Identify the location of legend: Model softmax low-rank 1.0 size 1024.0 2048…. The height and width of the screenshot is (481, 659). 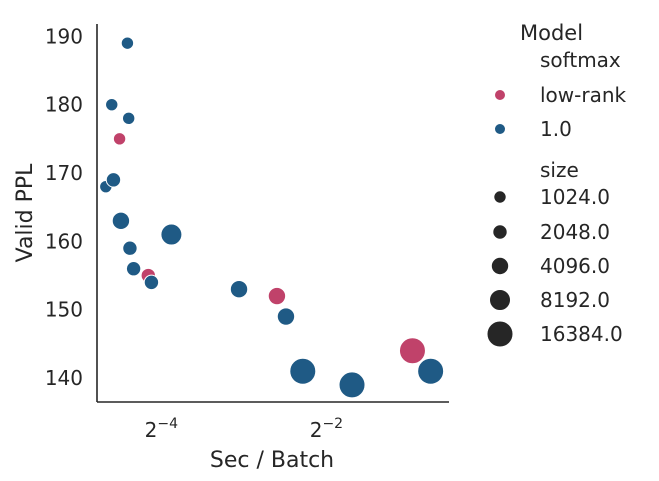
(556, 184).